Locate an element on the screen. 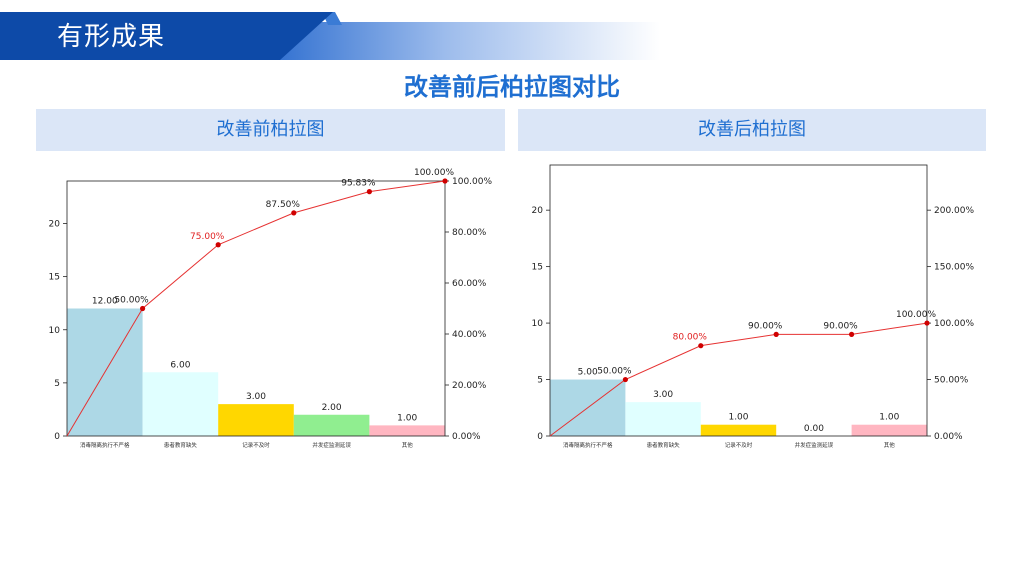 This screenshot has width=1024, height=576. bar-value-label: 5.00 is located at coordinates (588, 373).